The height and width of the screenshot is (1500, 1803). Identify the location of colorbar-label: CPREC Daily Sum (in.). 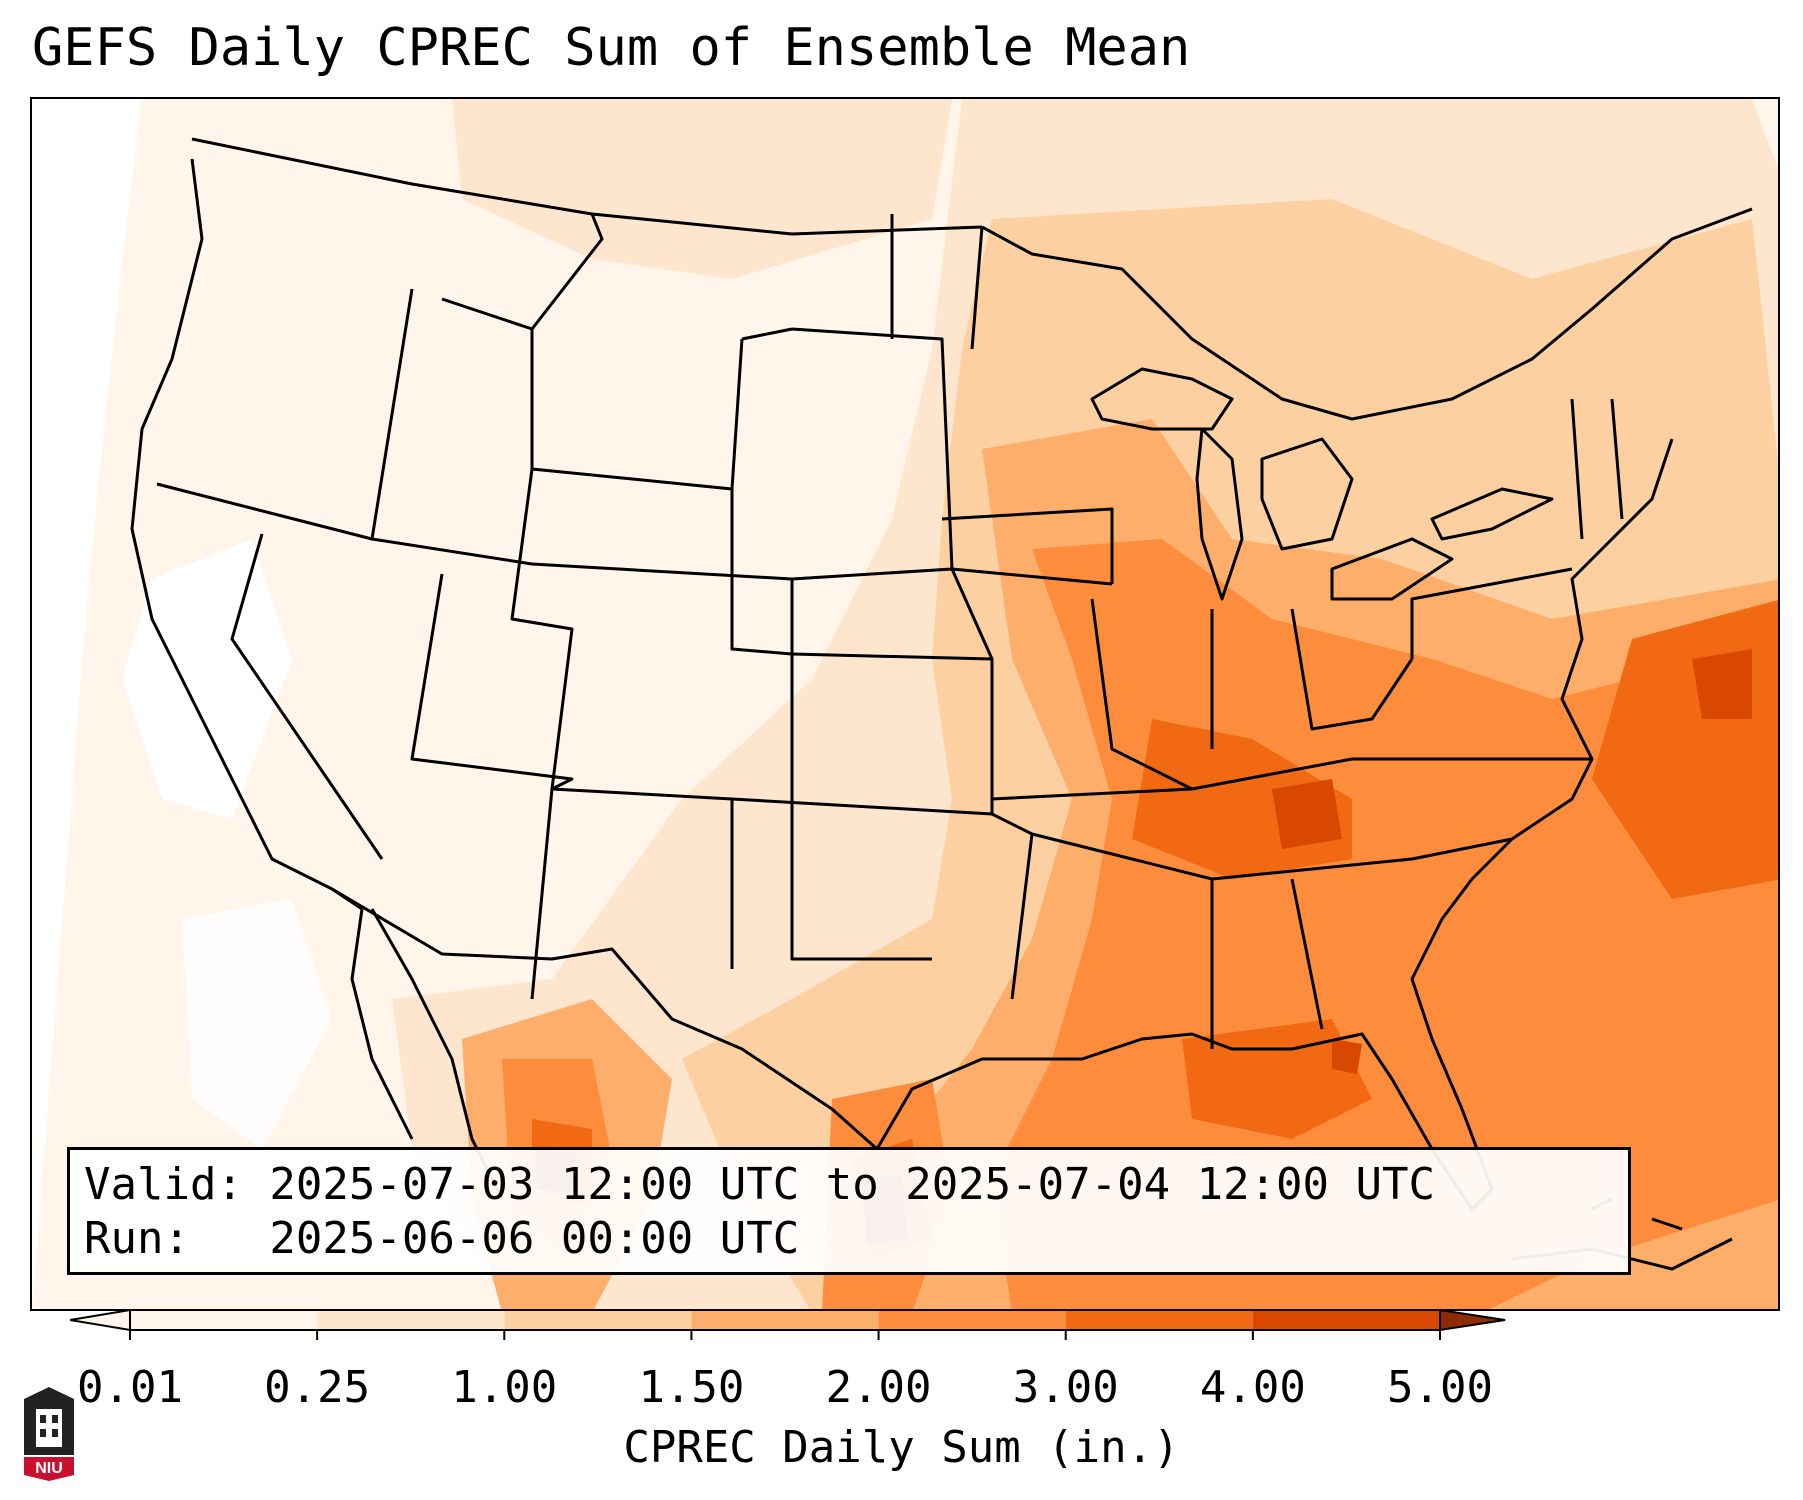
(901, 1447).